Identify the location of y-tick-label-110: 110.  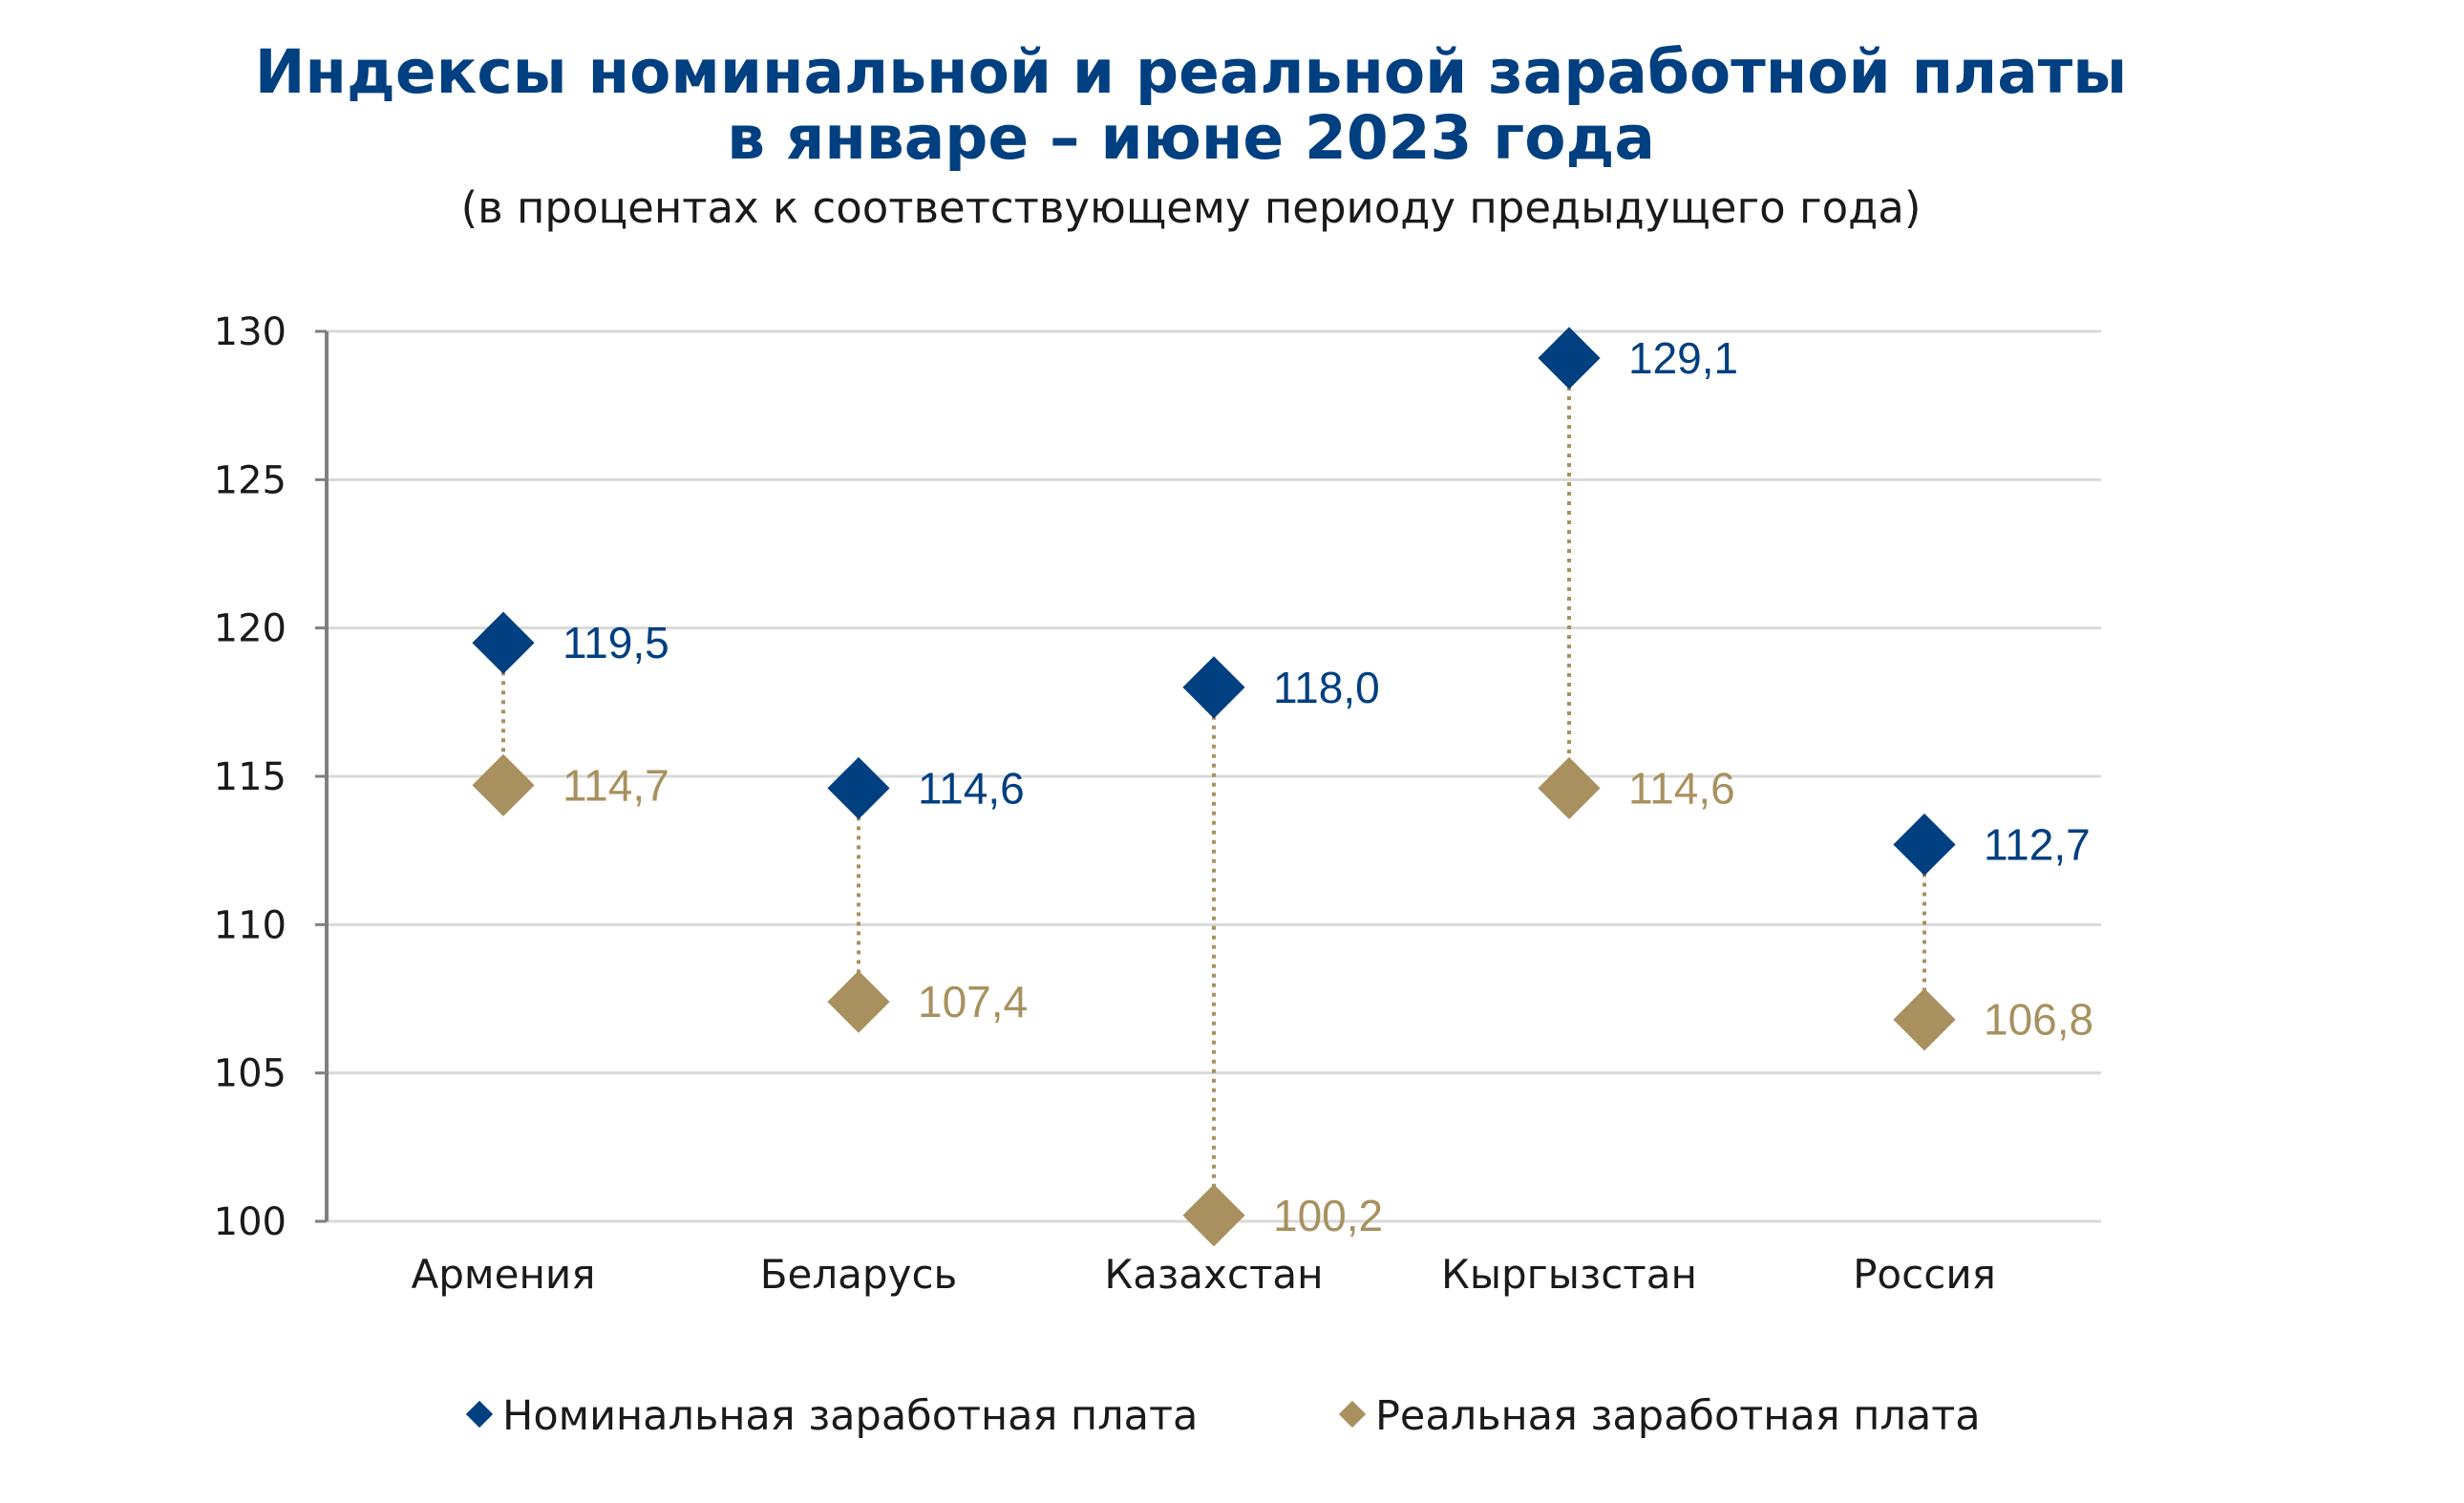
(250, 925).